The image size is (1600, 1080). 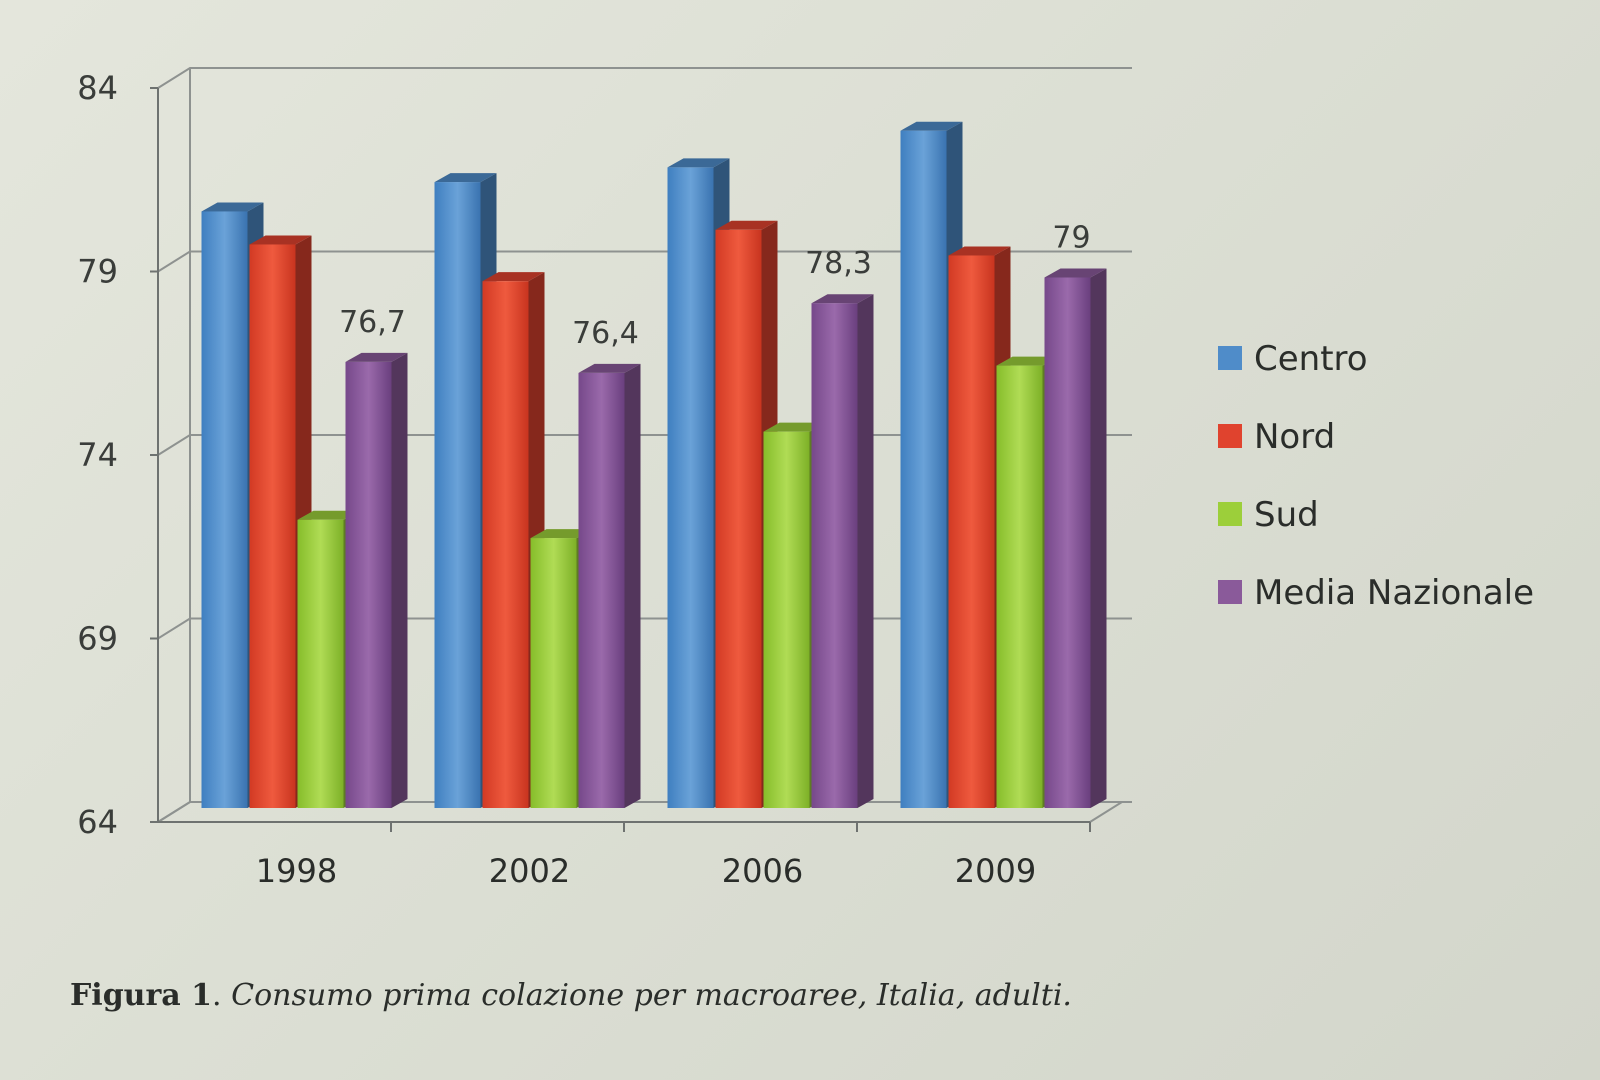 I want to click on bar-nord-2002, so click(x=505, y=544).